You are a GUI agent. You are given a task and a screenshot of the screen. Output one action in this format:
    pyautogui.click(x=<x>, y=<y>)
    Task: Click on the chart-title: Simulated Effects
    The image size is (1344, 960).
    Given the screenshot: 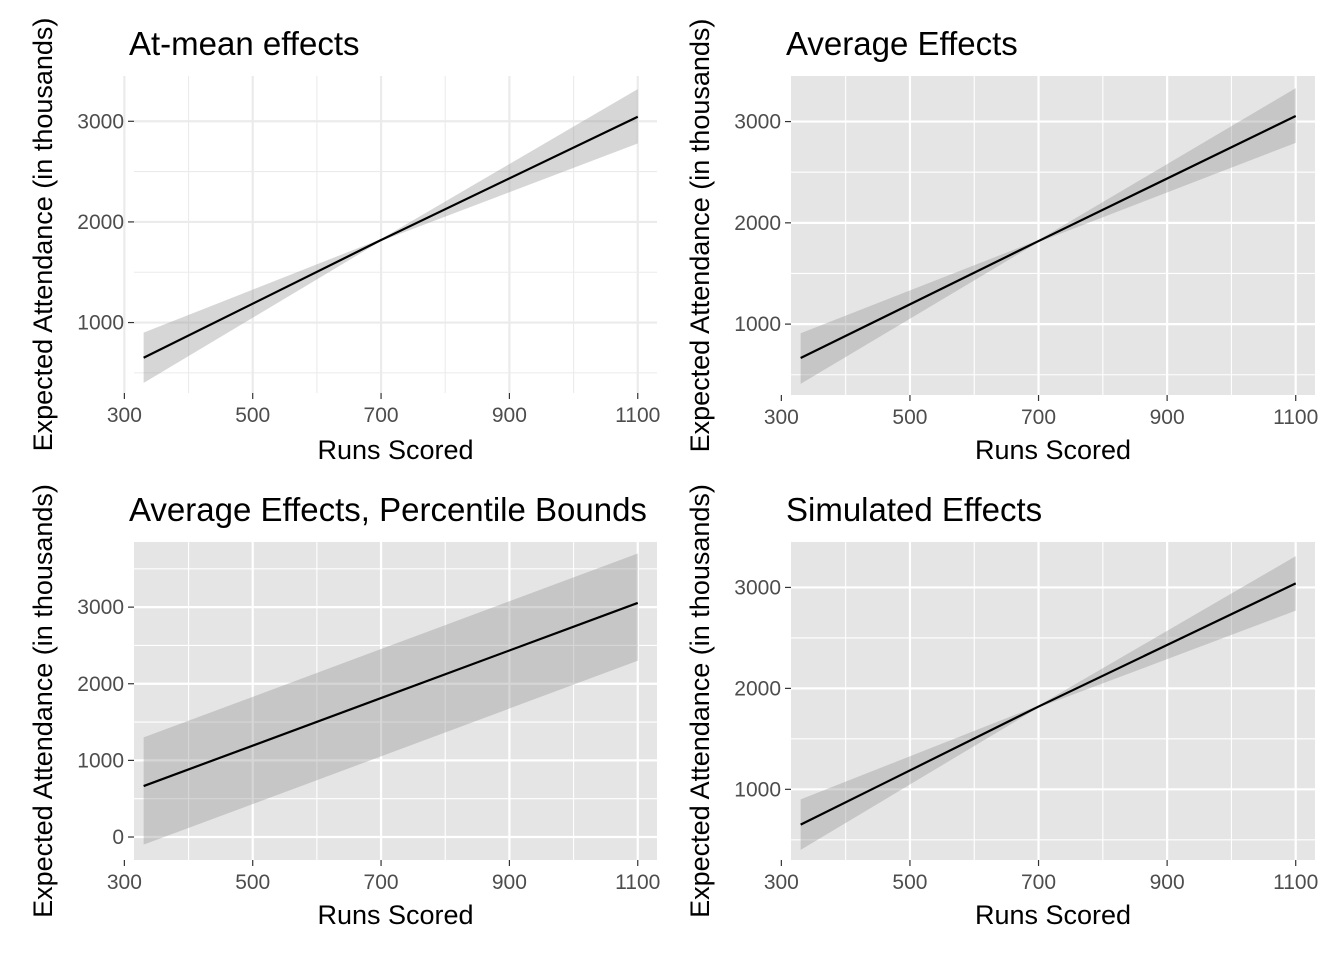 What is the action you would take?
    pyautogui.click(x=914, y=509)
    